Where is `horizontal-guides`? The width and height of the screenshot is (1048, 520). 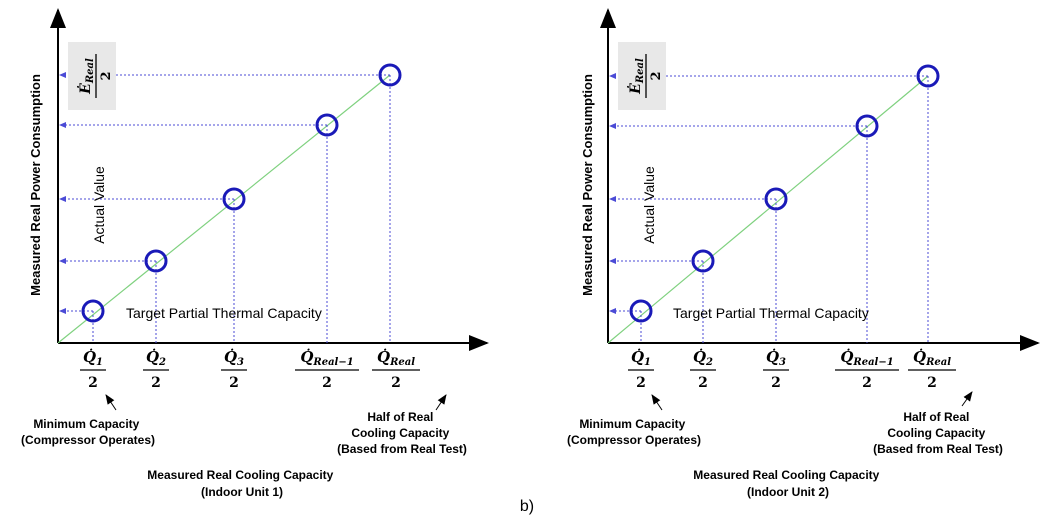
horizontal-guides is located at coordinates (224, 193).